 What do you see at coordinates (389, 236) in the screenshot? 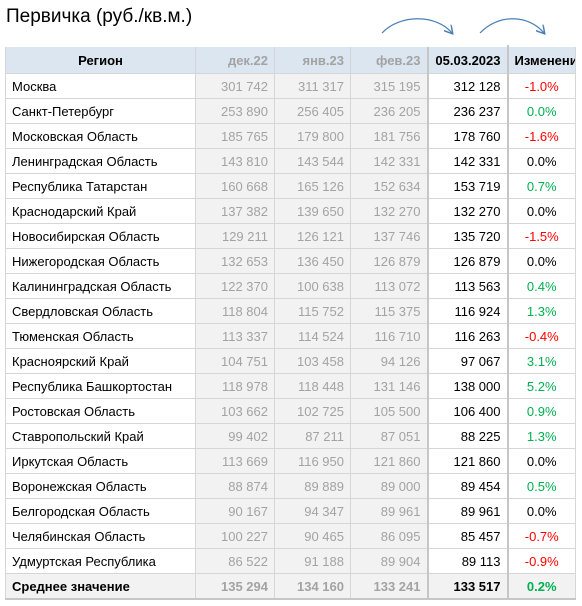
I see `feb23-cell: 137 746` at bounding box center [389, 236].